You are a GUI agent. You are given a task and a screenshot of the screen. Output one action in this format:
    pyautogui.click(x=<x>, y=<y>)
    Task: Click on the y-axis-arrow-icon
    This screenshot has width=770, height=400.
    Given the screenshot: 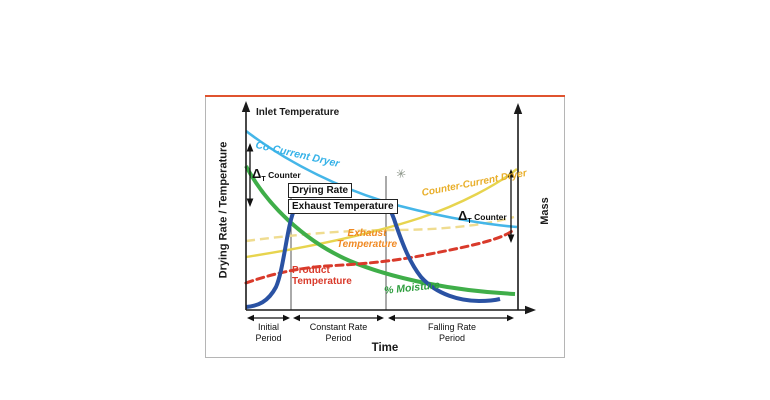 What is the action you would take?
    pyautogui.click(x=246, y=106)
    